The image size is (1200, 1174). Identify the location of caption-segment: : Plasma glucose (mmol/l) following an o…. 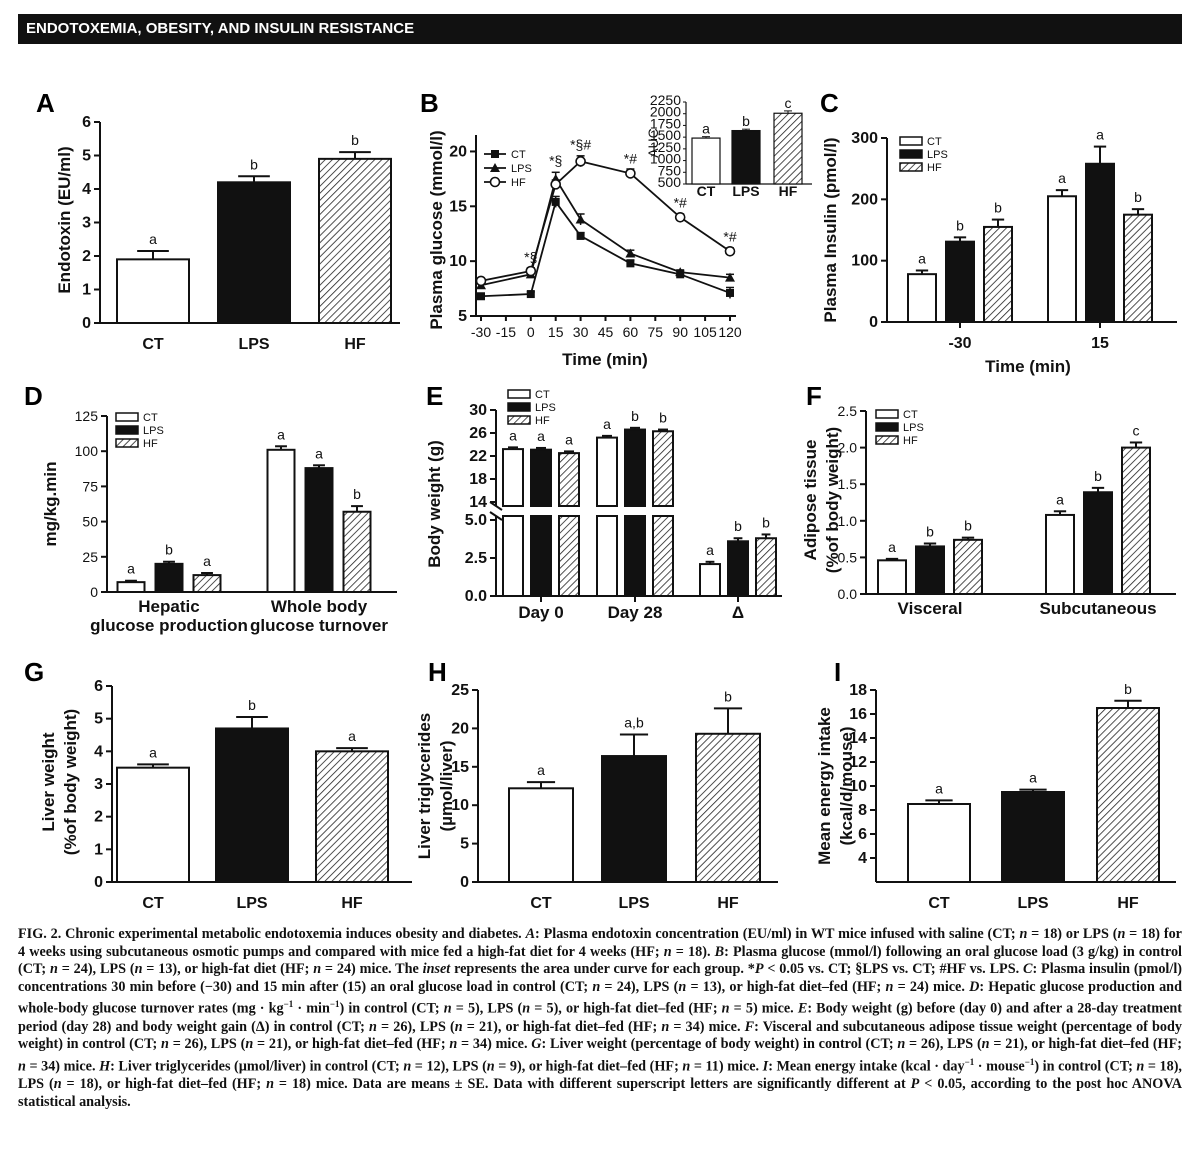
(600, 960).